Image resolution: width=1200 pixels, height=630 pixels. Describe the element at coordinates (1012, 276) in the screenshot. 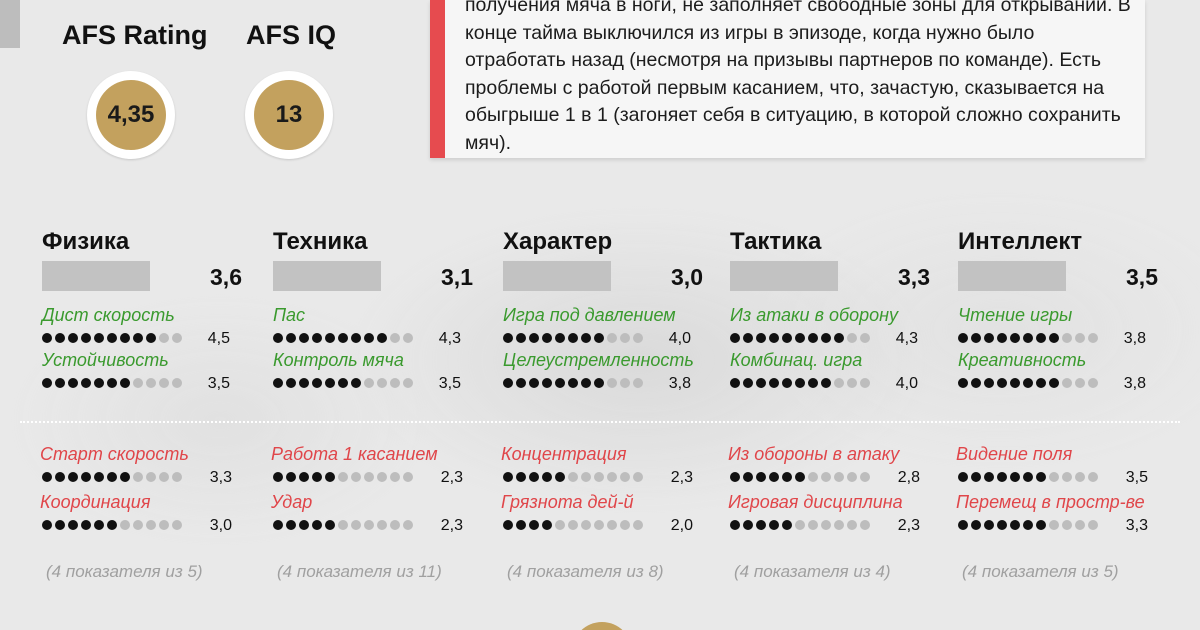

I see `category-score-bar` at that location.